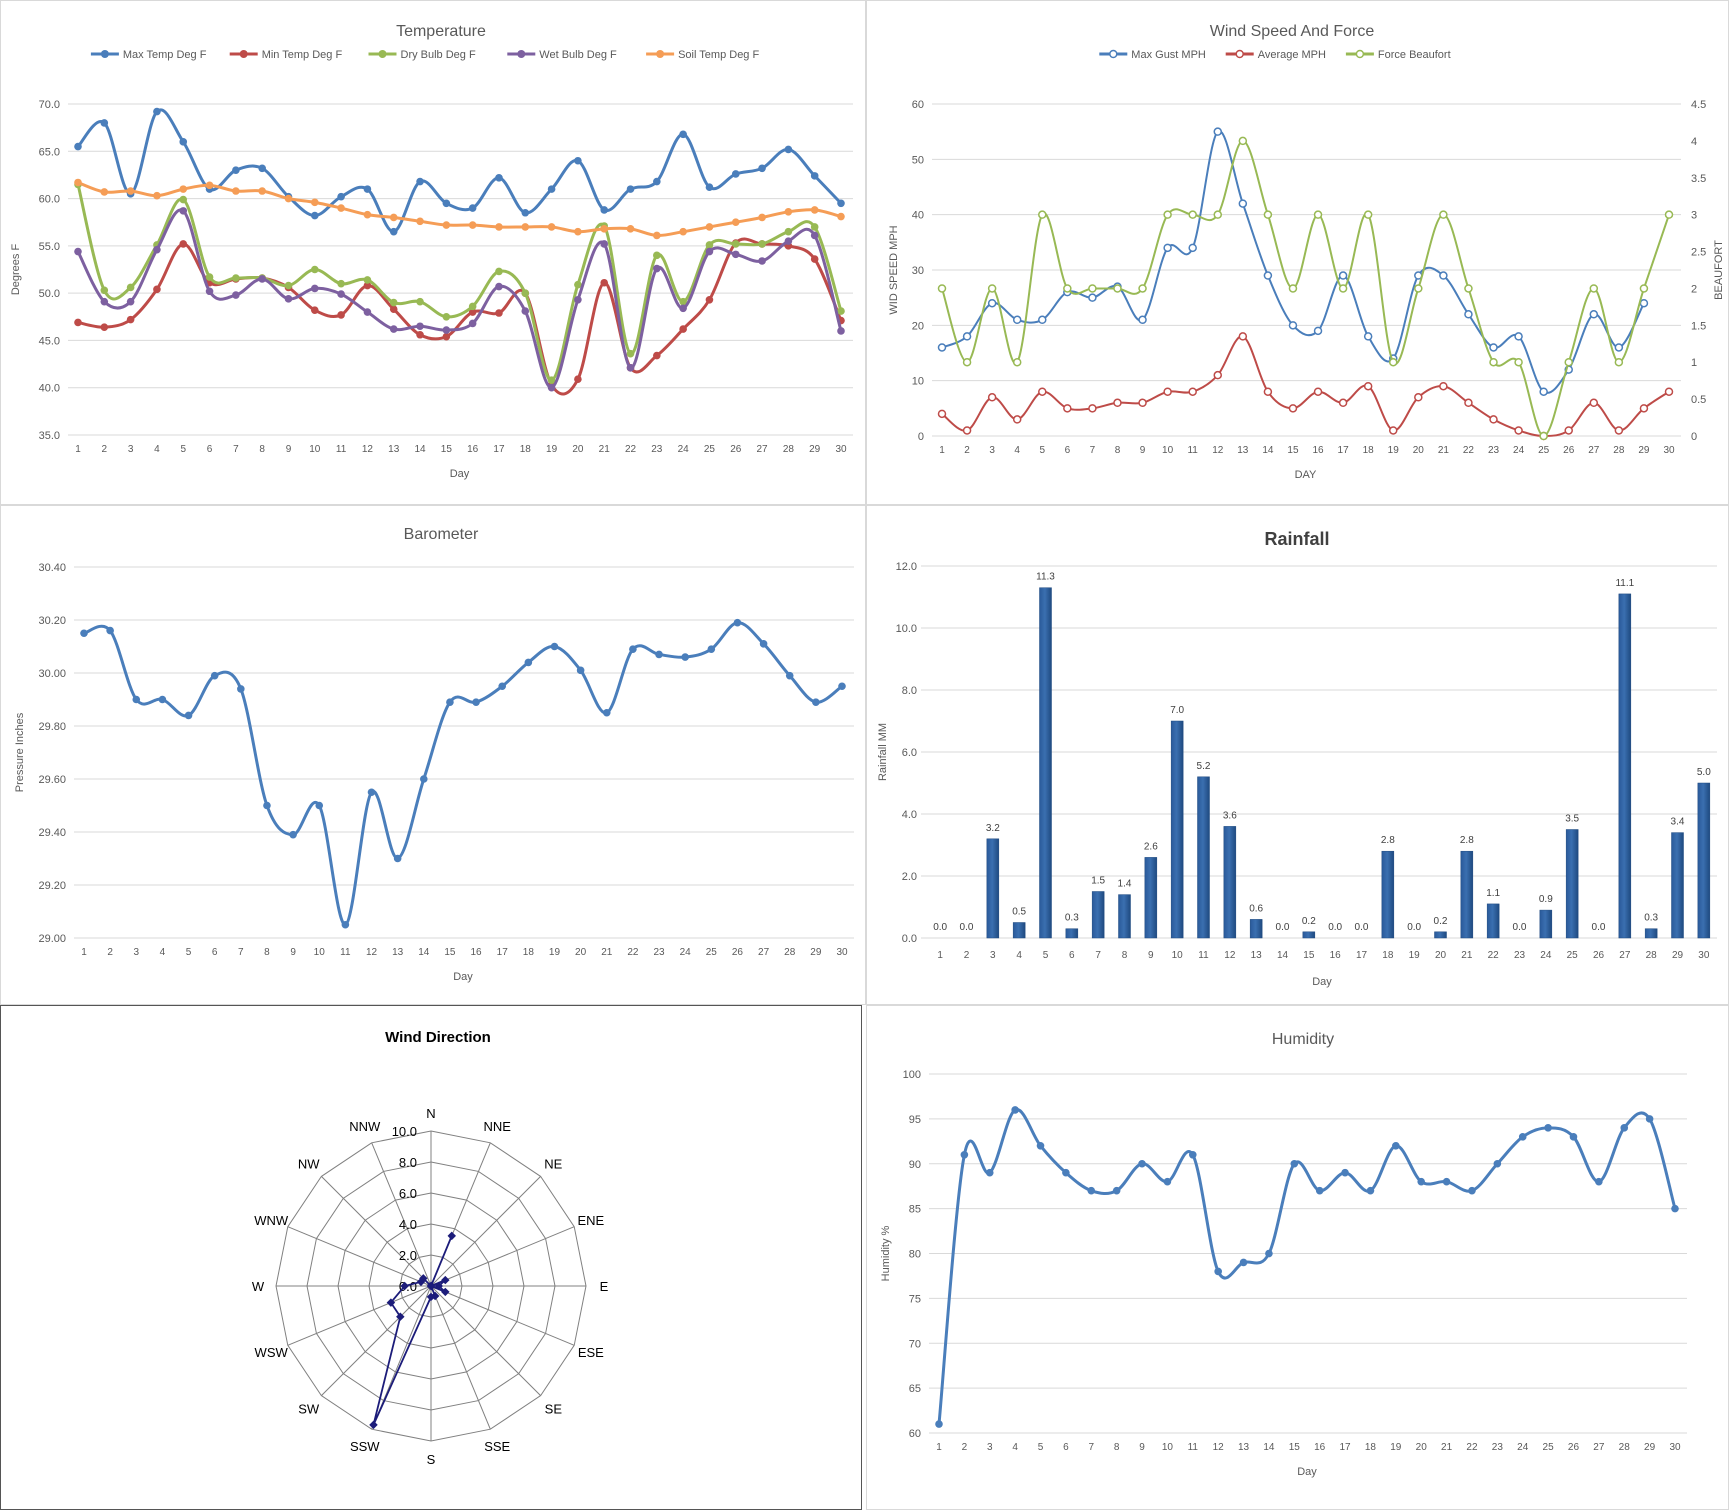  What do you see at coordinates (1292, 31) in the screenshot?
I see `chart-title: Wind Speed And Force` at bounding box center [1292, 31].